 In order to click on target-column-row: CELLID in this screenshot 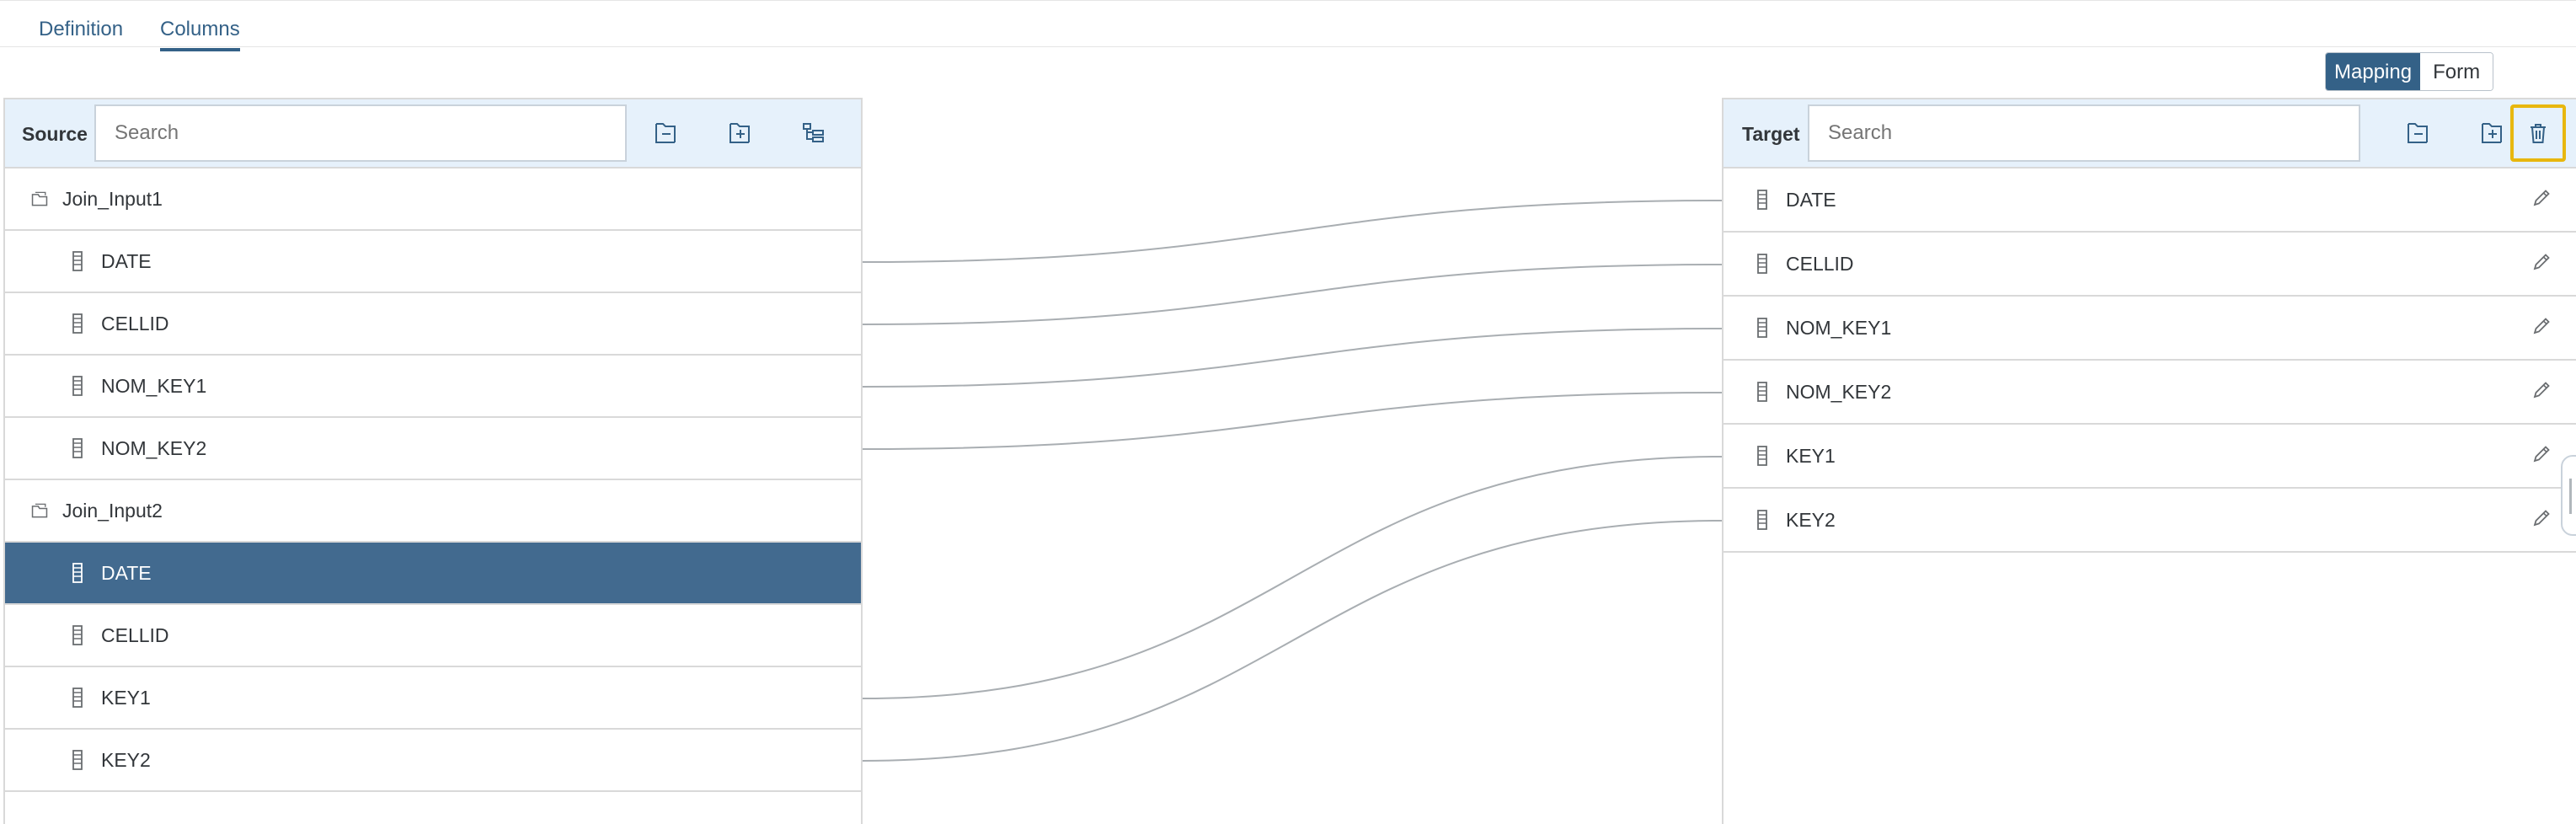, I will do `click(2150, 265)`.